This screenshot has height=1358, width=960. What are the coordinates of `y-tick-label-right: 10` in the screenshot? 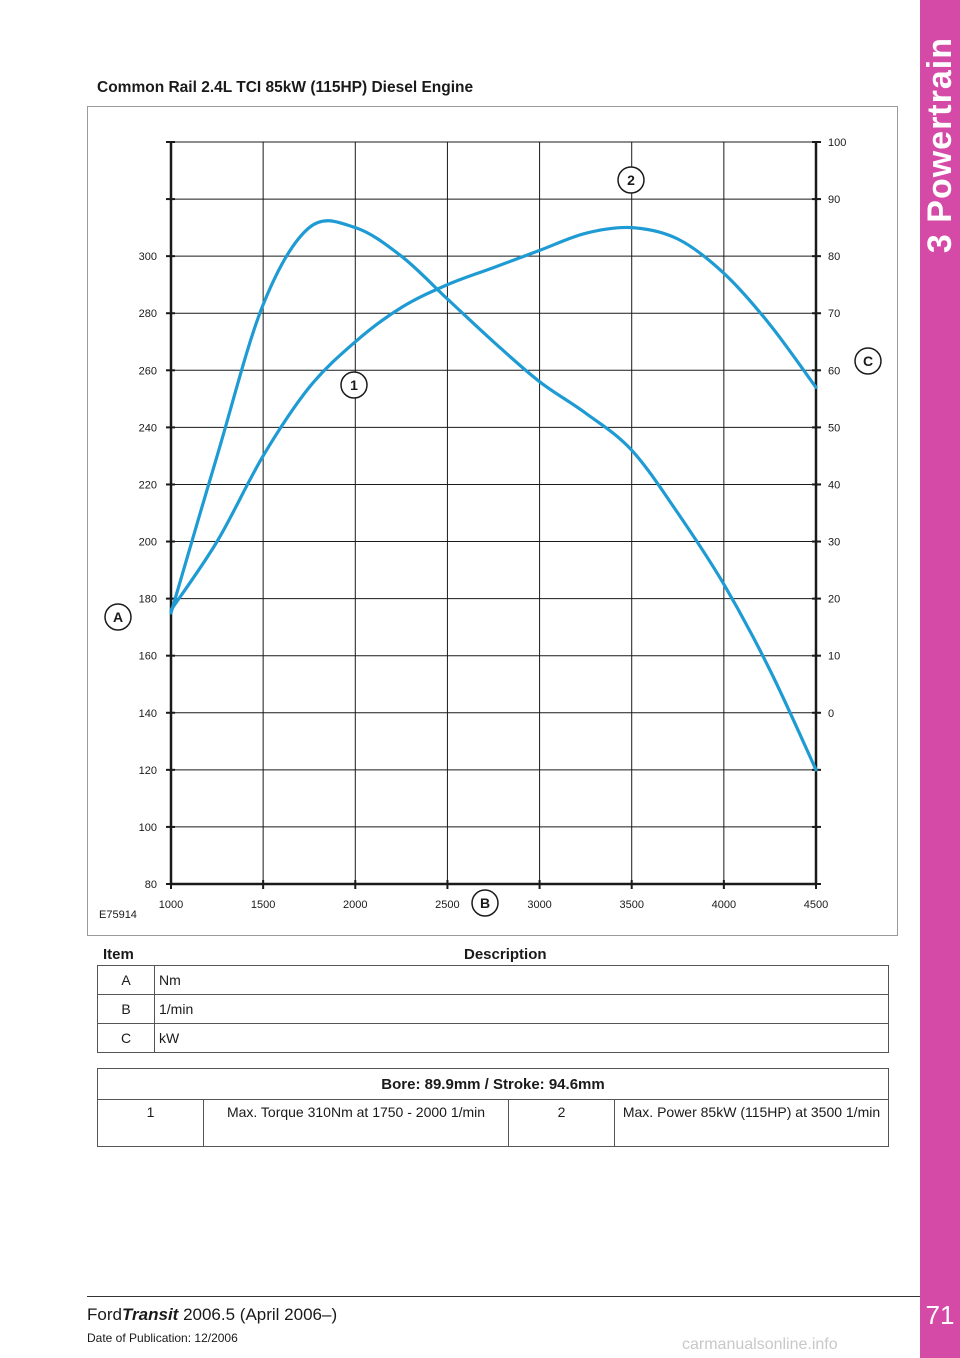 It's located at (834, 657).